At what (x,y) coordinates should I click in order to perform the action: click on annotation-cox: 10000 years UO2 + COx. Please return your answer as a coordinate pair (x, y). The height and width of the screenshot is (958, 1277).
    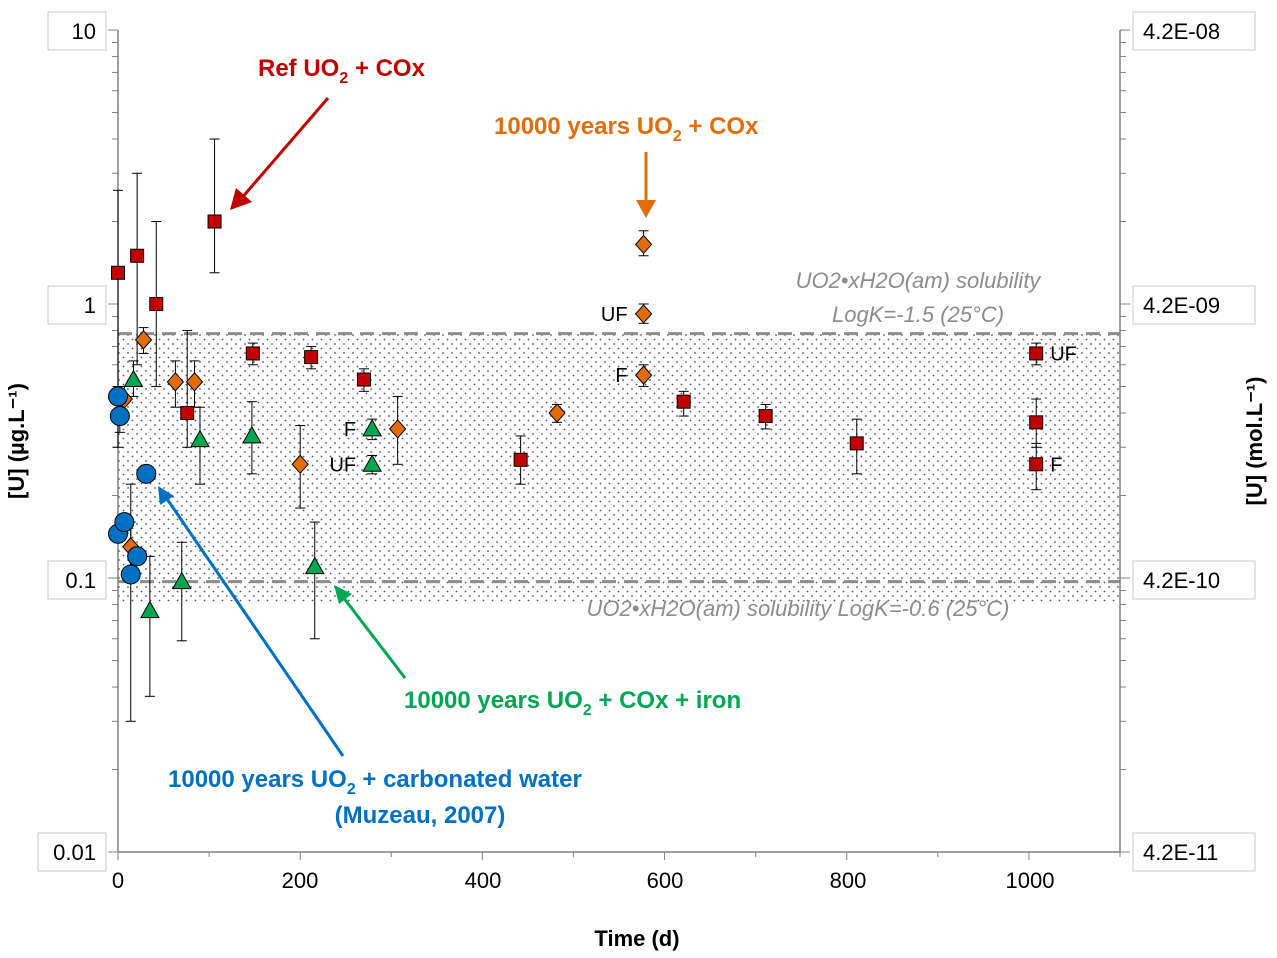
    Looking at the image, I should click on (626, 129).